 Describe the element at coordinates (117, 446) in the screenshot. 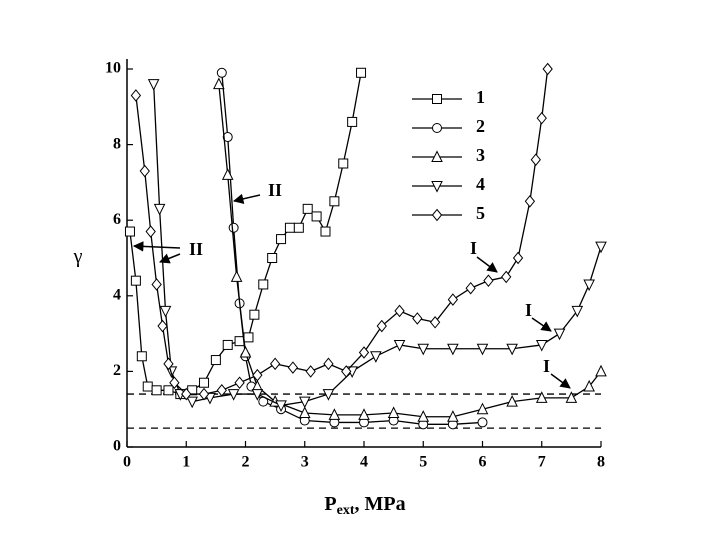

I see `y-tick-label: 0` at that location.